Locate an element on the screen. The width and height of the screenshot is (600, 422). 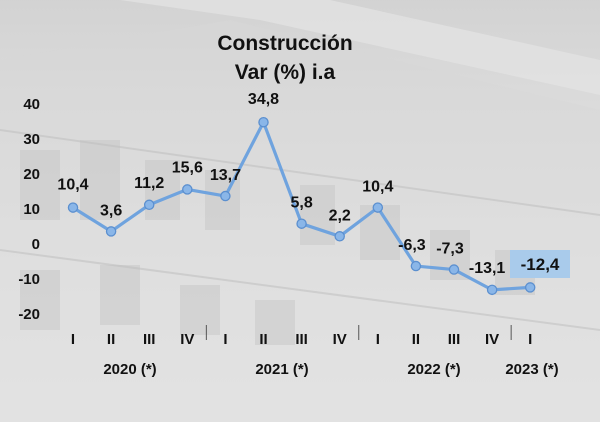
data-label: 11,2 is located at coordinates (149, 183).